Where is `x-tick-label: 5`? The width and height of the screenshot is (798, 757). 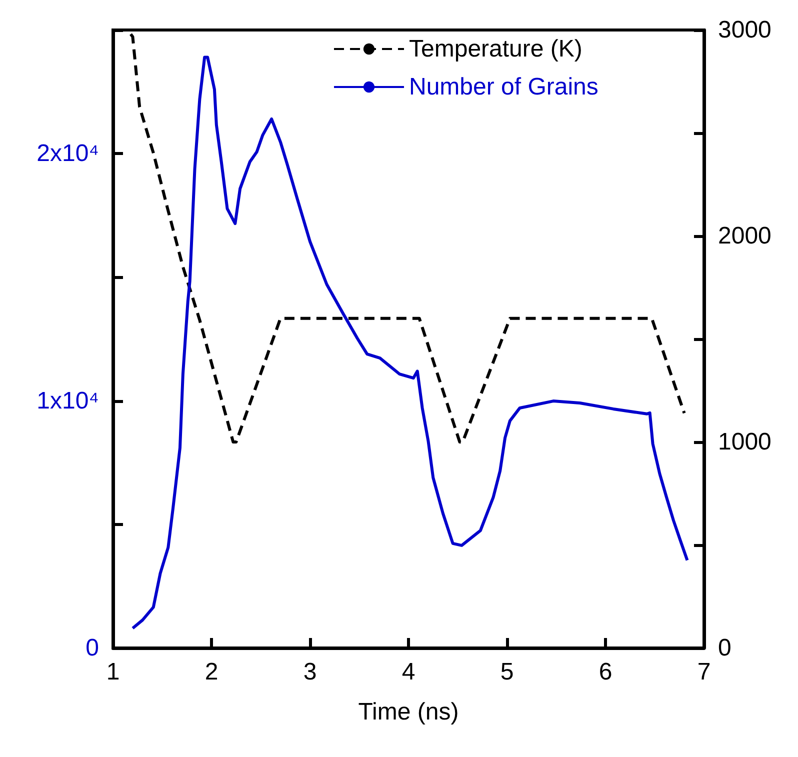 x-tick-label: 5 is located at coordinates (507, 672).